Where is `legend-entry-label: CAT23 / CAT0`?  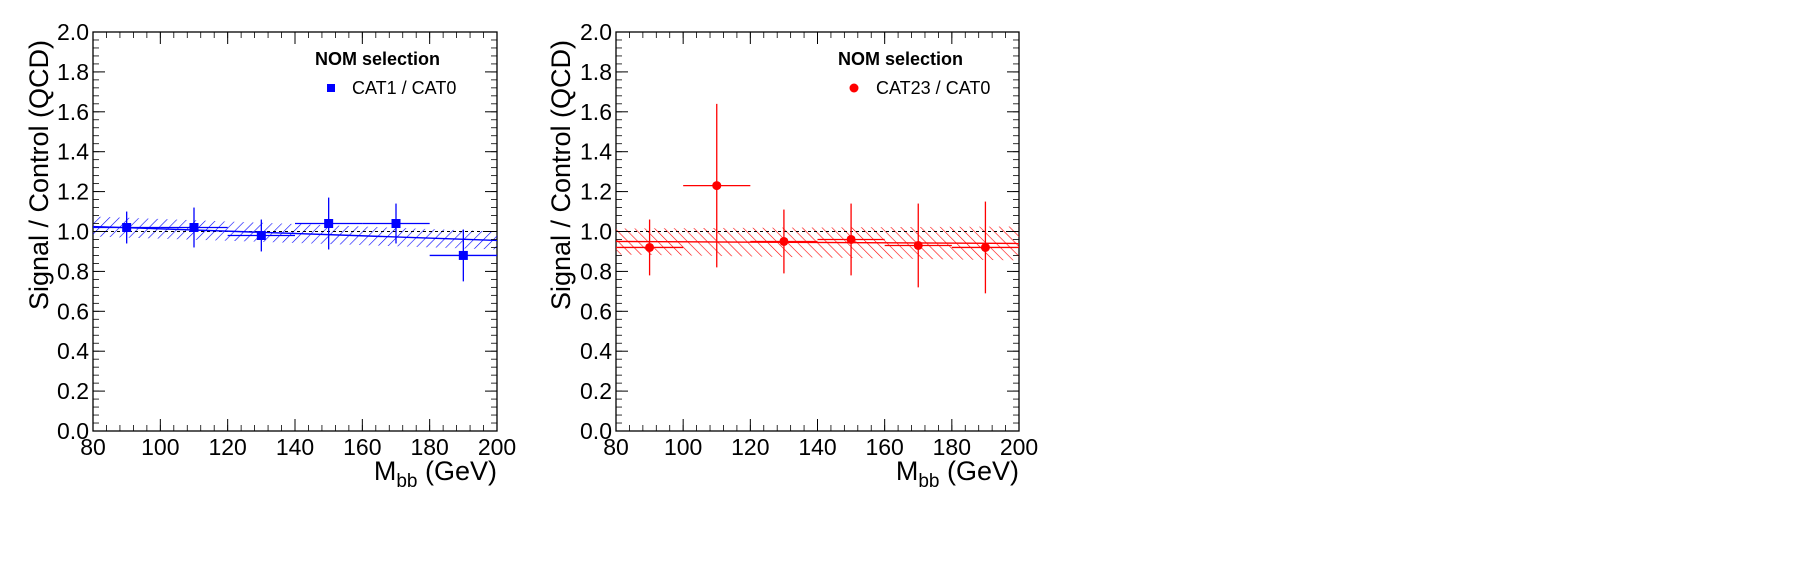
legend-entry-label: CAT23 / CAT0 is located at coordinates (933, 88).